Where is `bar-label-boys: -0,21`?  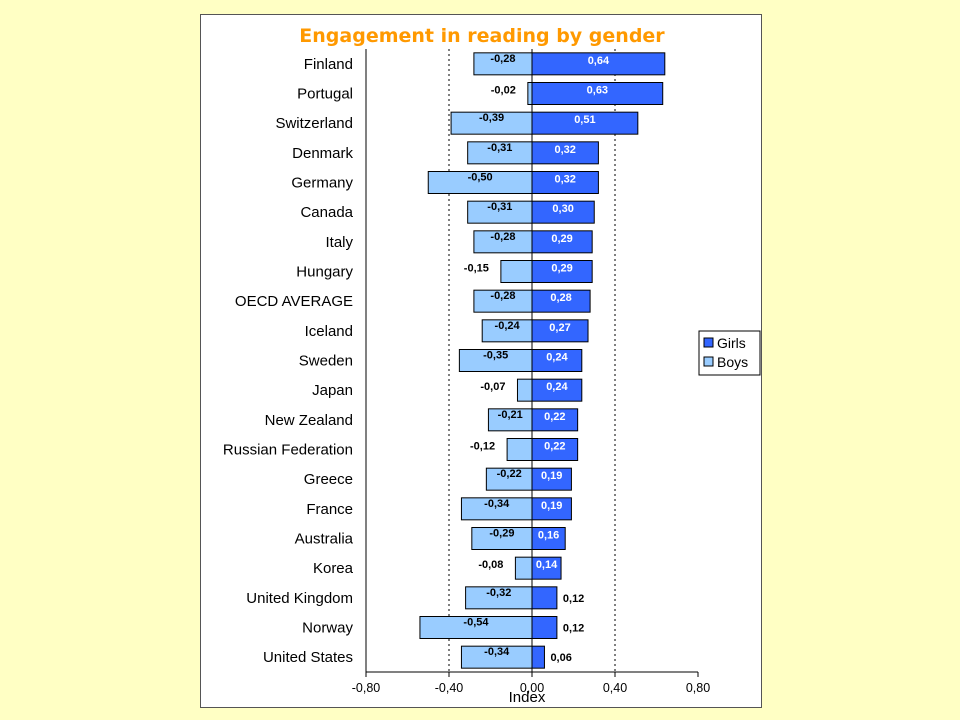 bar-label-boys: -0,21 is located at coordinates (510, 415).